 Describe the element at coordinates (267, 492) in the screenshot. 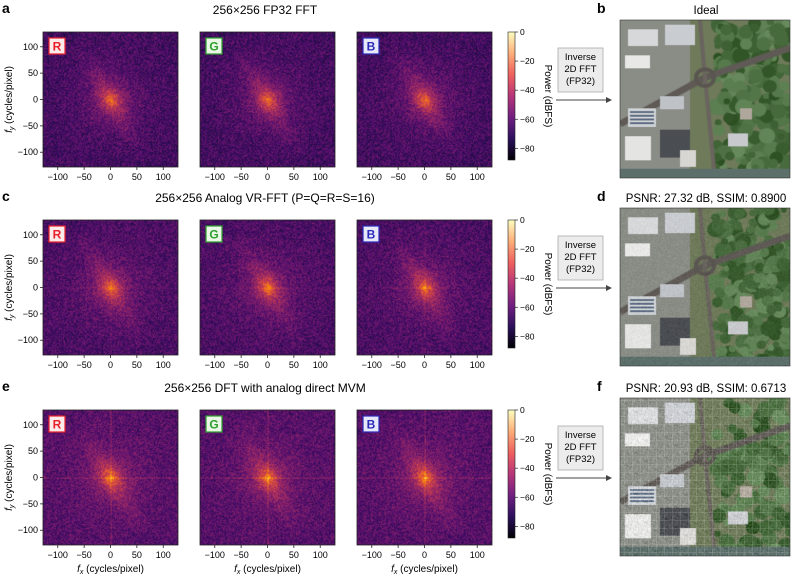

I see `spectrum-plot: G −100 −50 0 50 100 fx (cycles/pixel)` at that location.